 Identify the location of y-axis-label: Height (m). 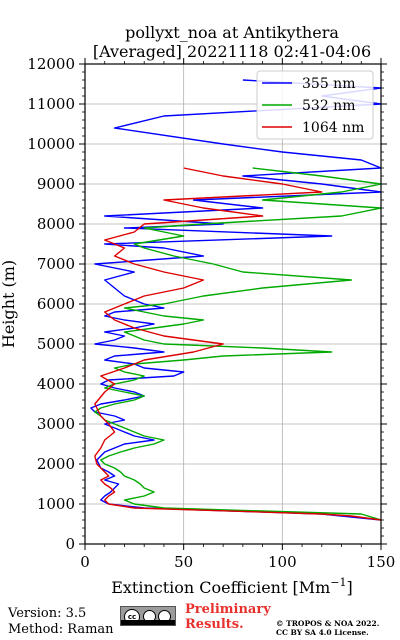
(9, 304).